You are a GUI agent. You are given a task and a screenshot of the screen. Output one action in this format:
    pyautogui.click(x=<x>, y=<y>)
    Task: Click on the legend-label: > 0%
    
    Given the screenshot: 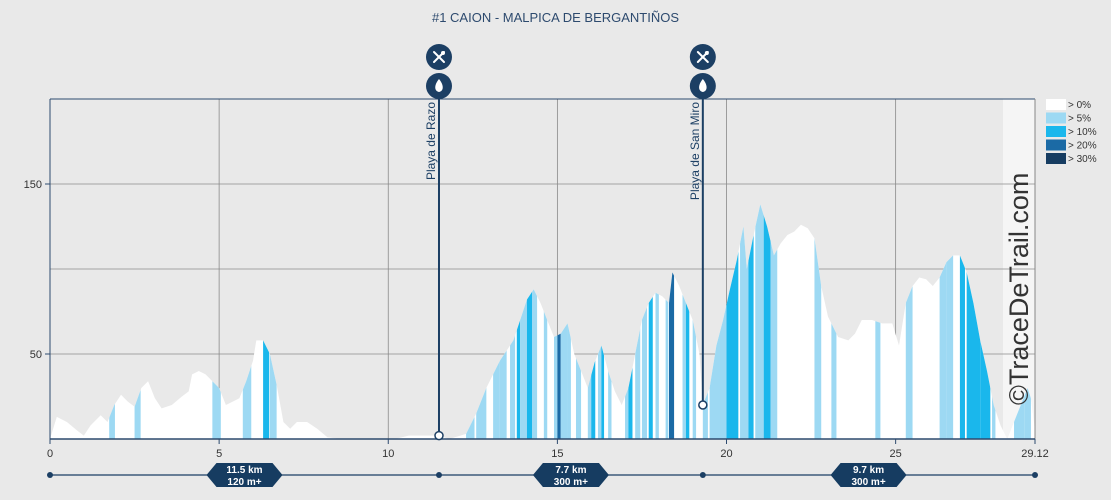 What is the action you would take?
    pyautogui.click(x=1079, y=105)
    